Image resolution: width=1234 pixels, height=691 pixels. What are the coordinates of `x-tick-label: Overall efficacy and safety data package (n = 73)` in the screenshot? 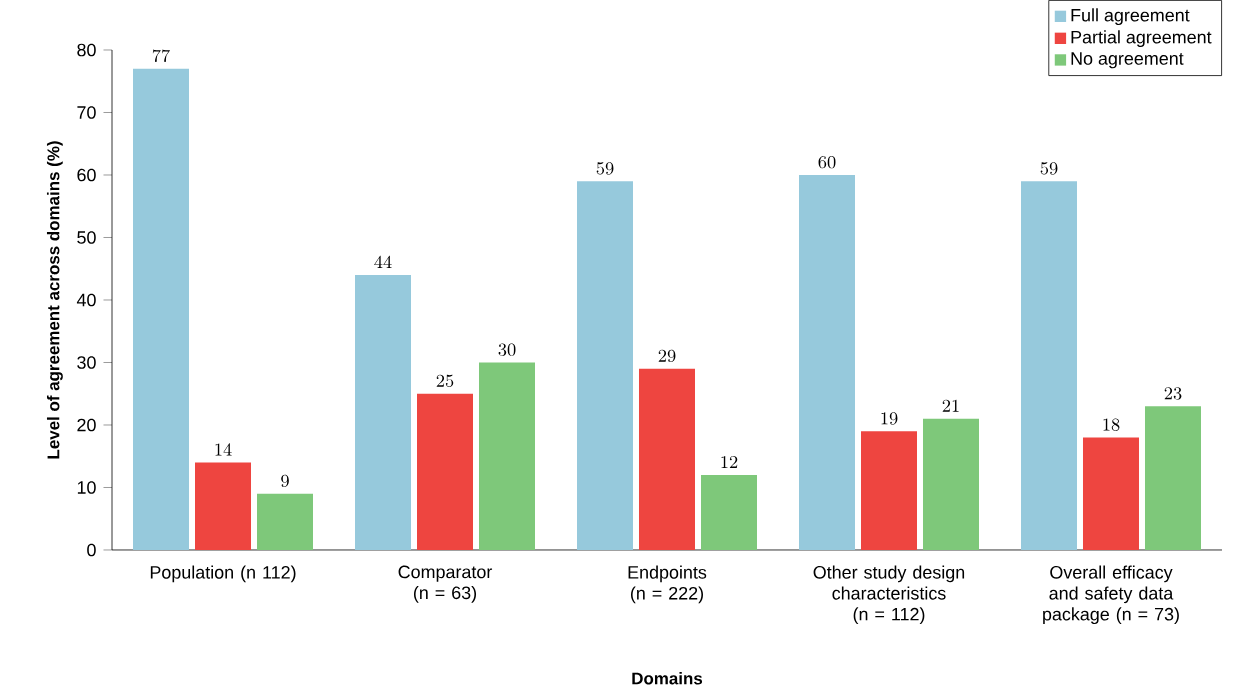 It's located at (1111, 595).